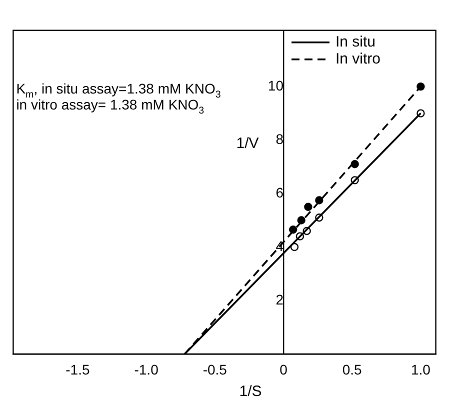 This screenshot has width=449, height=412. I want to click on legend-label: In vitro, so click(358, 59).